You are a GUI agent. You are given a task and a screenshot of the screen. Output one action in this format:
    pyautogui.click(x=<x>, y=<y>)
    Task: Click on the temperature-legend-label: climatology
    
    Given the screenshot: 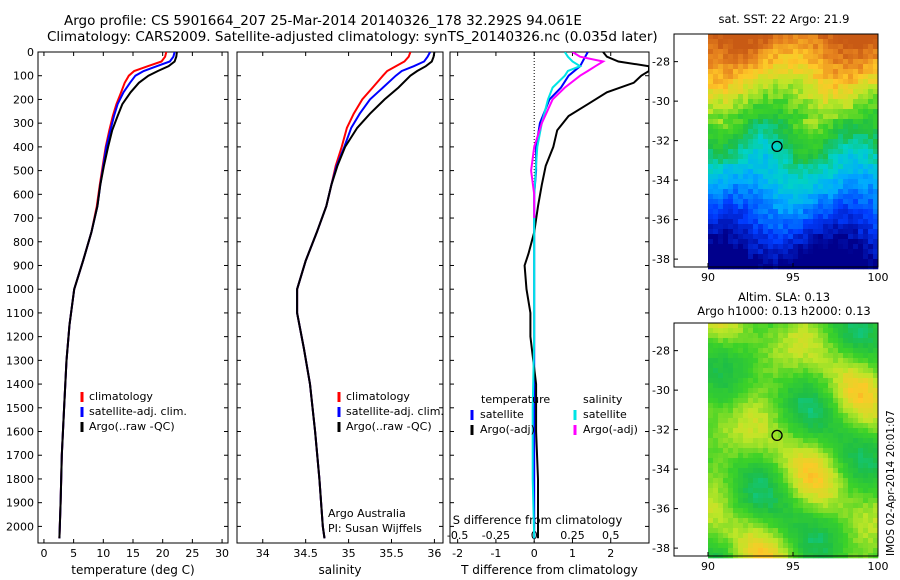 What is the action you would take?
    pyautogui.click(x=121, y=396)
    